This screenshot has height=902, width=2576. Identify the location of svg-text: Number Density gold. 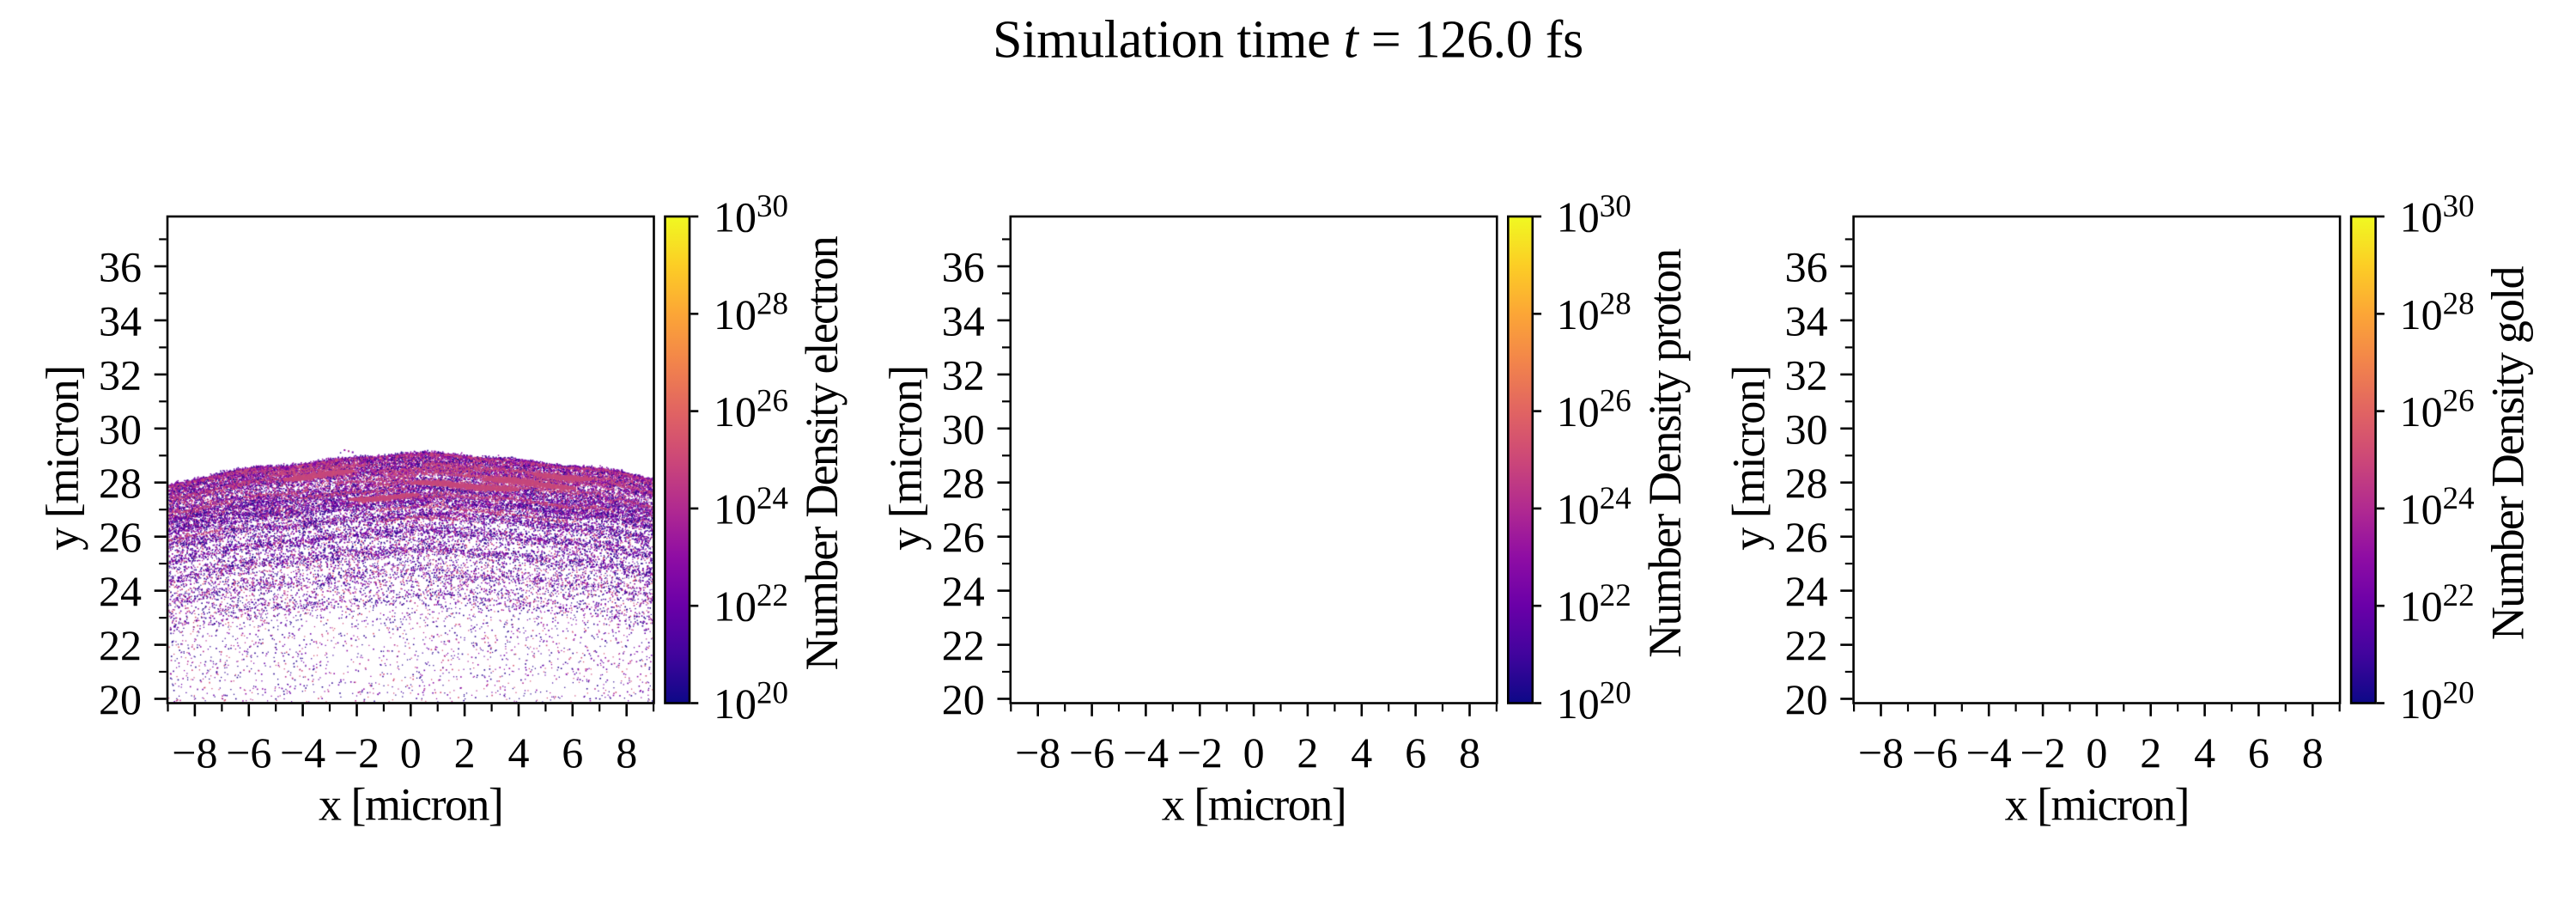
(2508, 453).